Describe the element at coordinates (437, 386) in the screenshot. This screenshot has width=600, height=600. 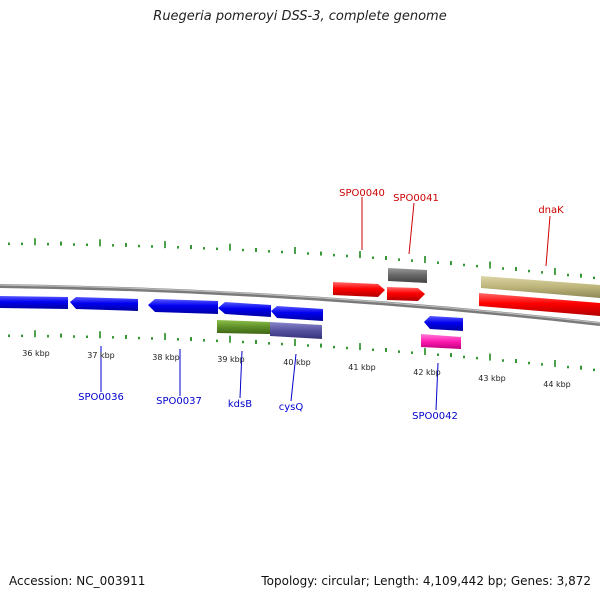
I see `connector-SPO0042` at that location.